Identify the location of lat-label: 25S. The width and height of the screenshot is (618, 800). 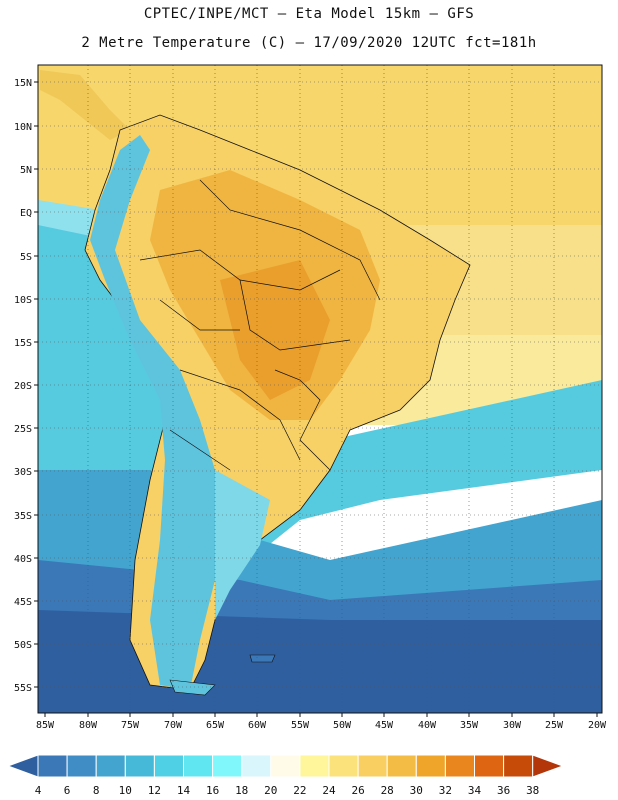
(23, 429).